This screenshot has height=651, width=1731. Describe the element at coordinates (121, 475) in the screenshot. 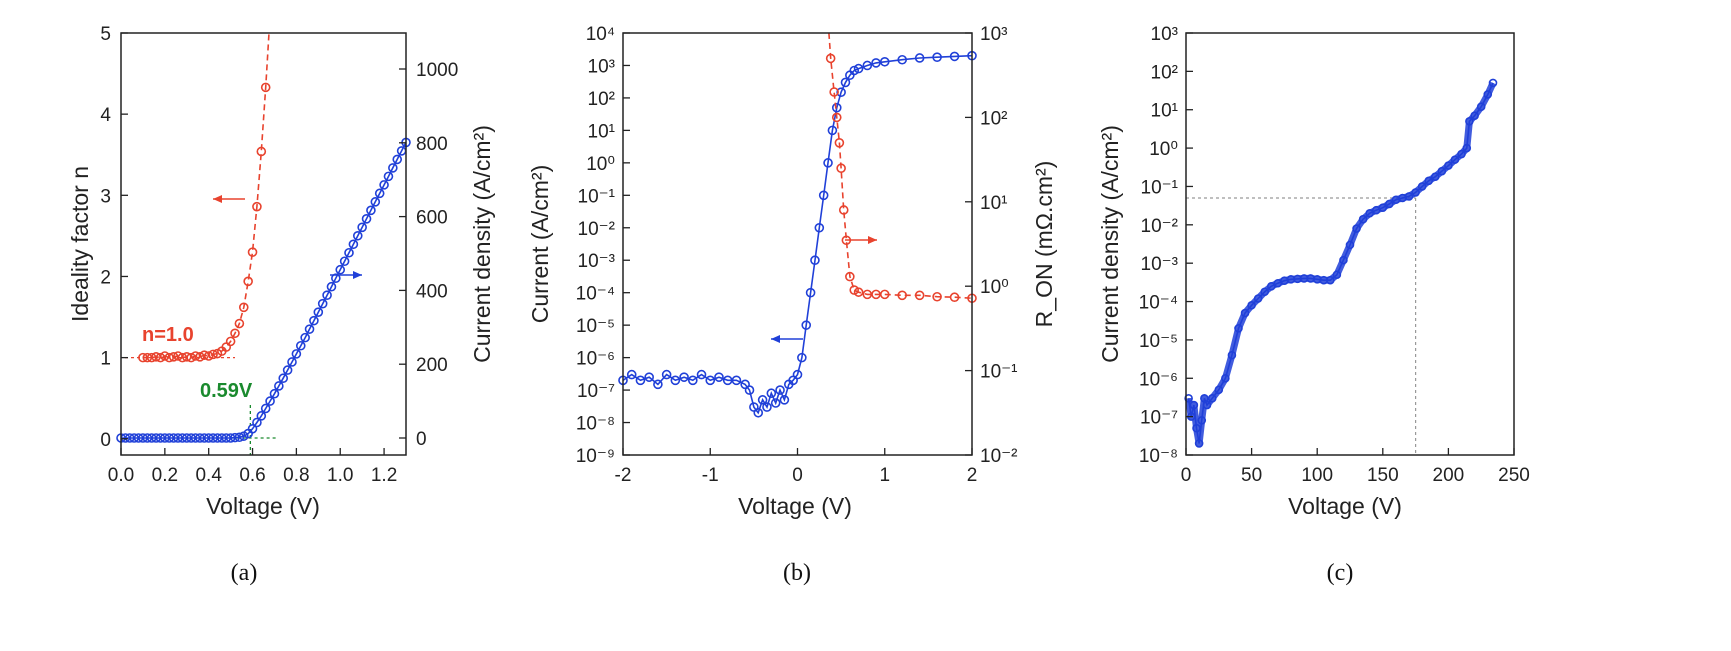

I see `panel-a-xtick-label: 0.0` at that location.